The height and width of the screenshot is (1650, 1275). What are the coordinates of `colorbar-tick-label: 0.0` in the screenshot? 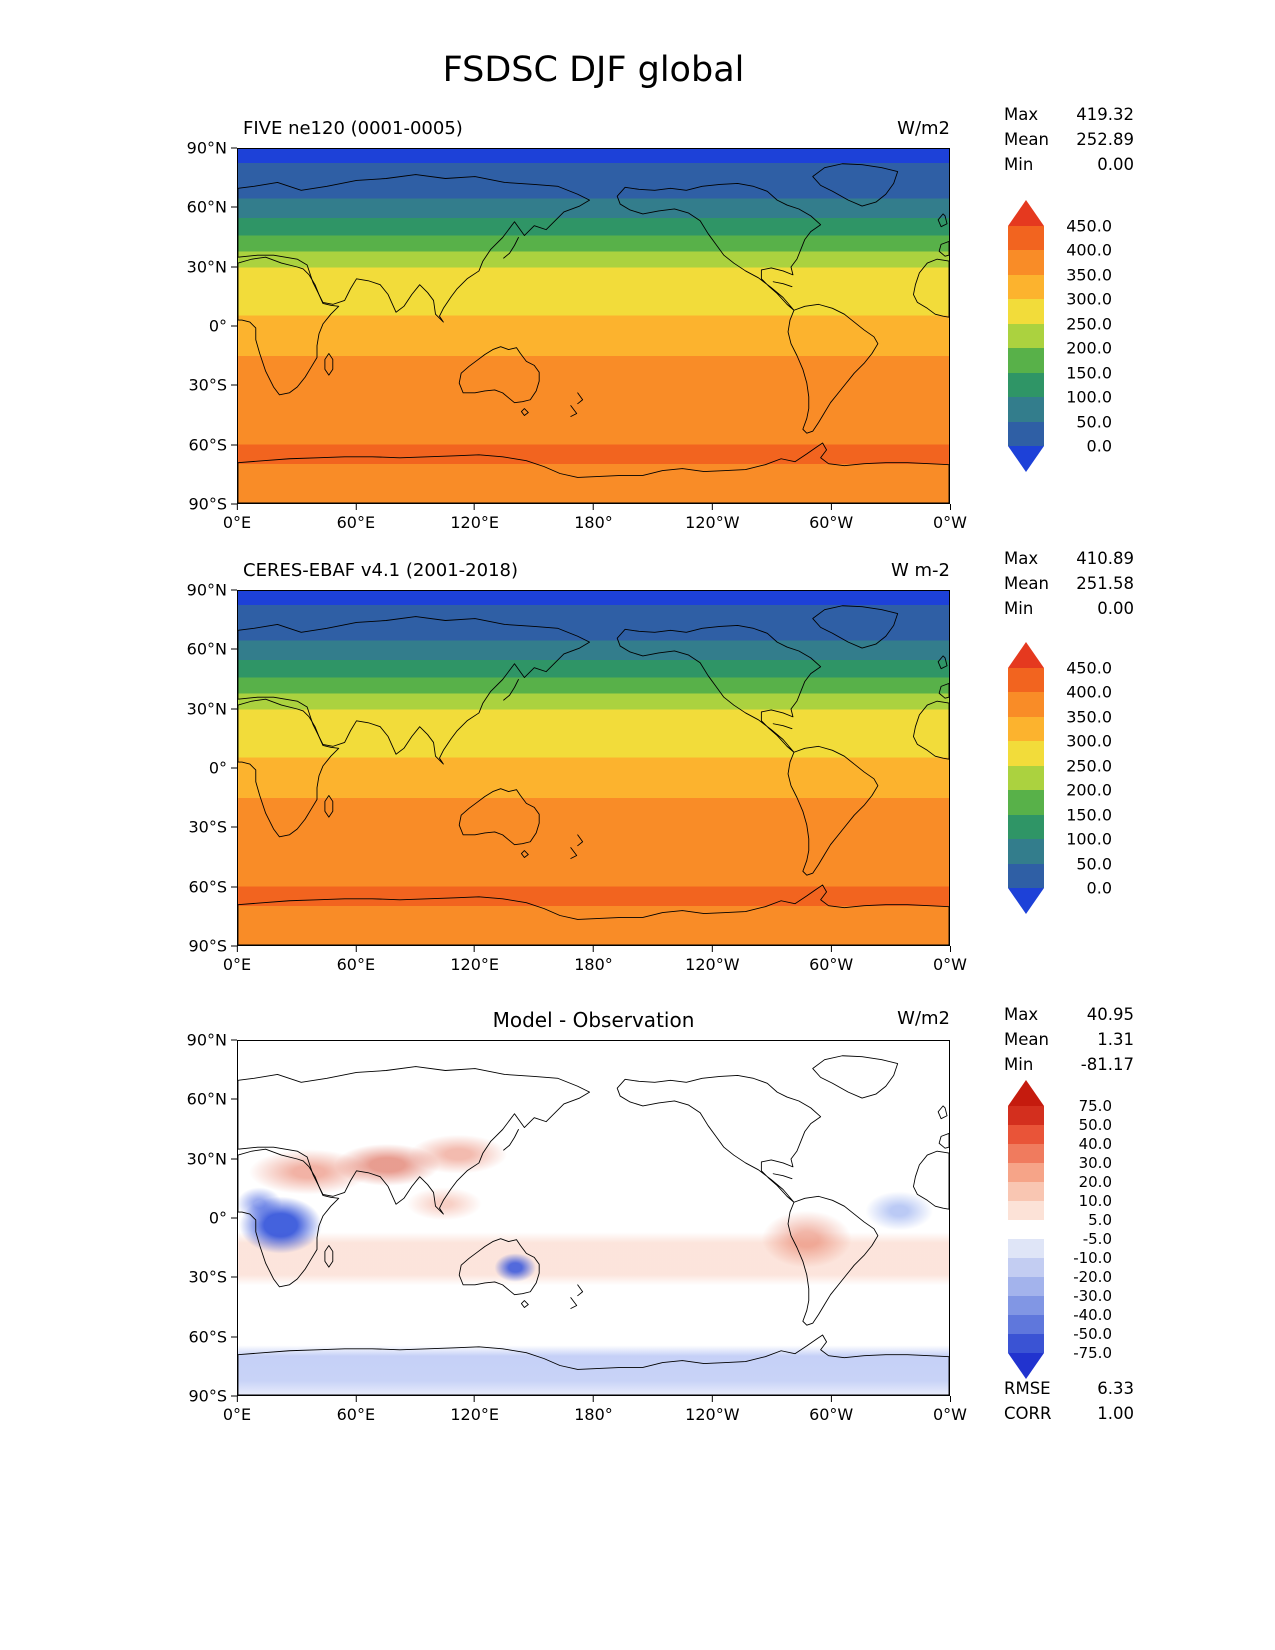 It's located at (1099, 888).